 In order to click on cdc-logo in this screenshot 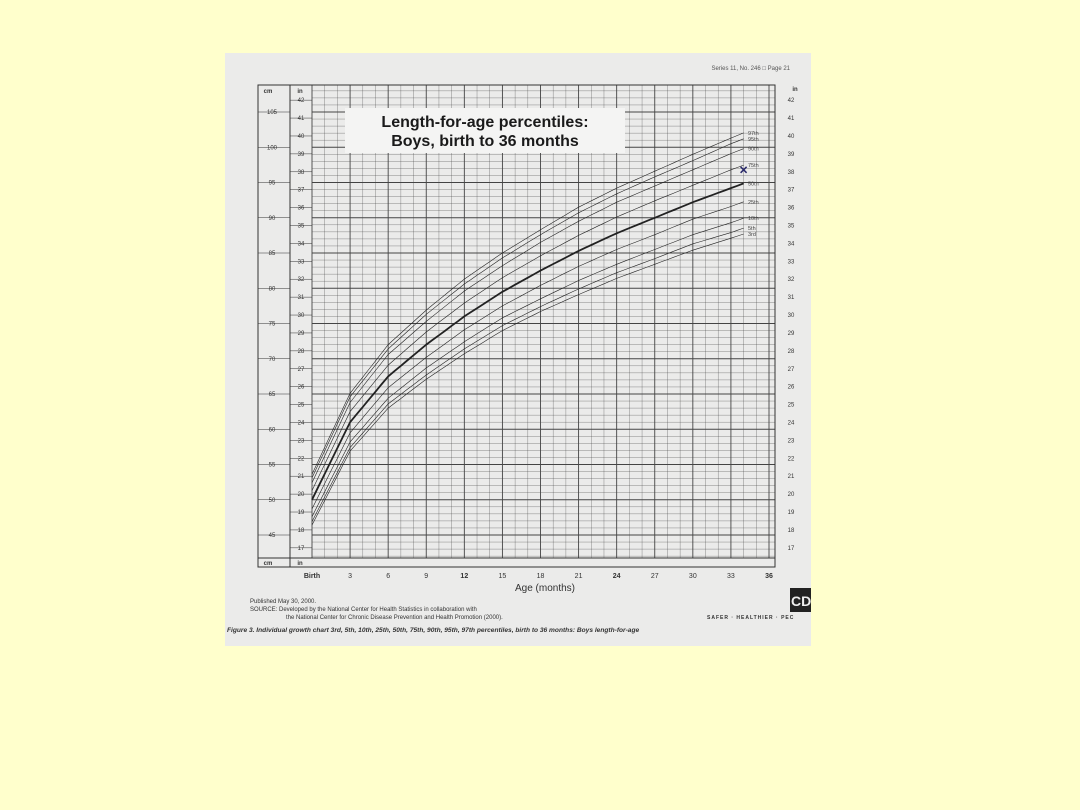, I will do `click(800, 600)`.